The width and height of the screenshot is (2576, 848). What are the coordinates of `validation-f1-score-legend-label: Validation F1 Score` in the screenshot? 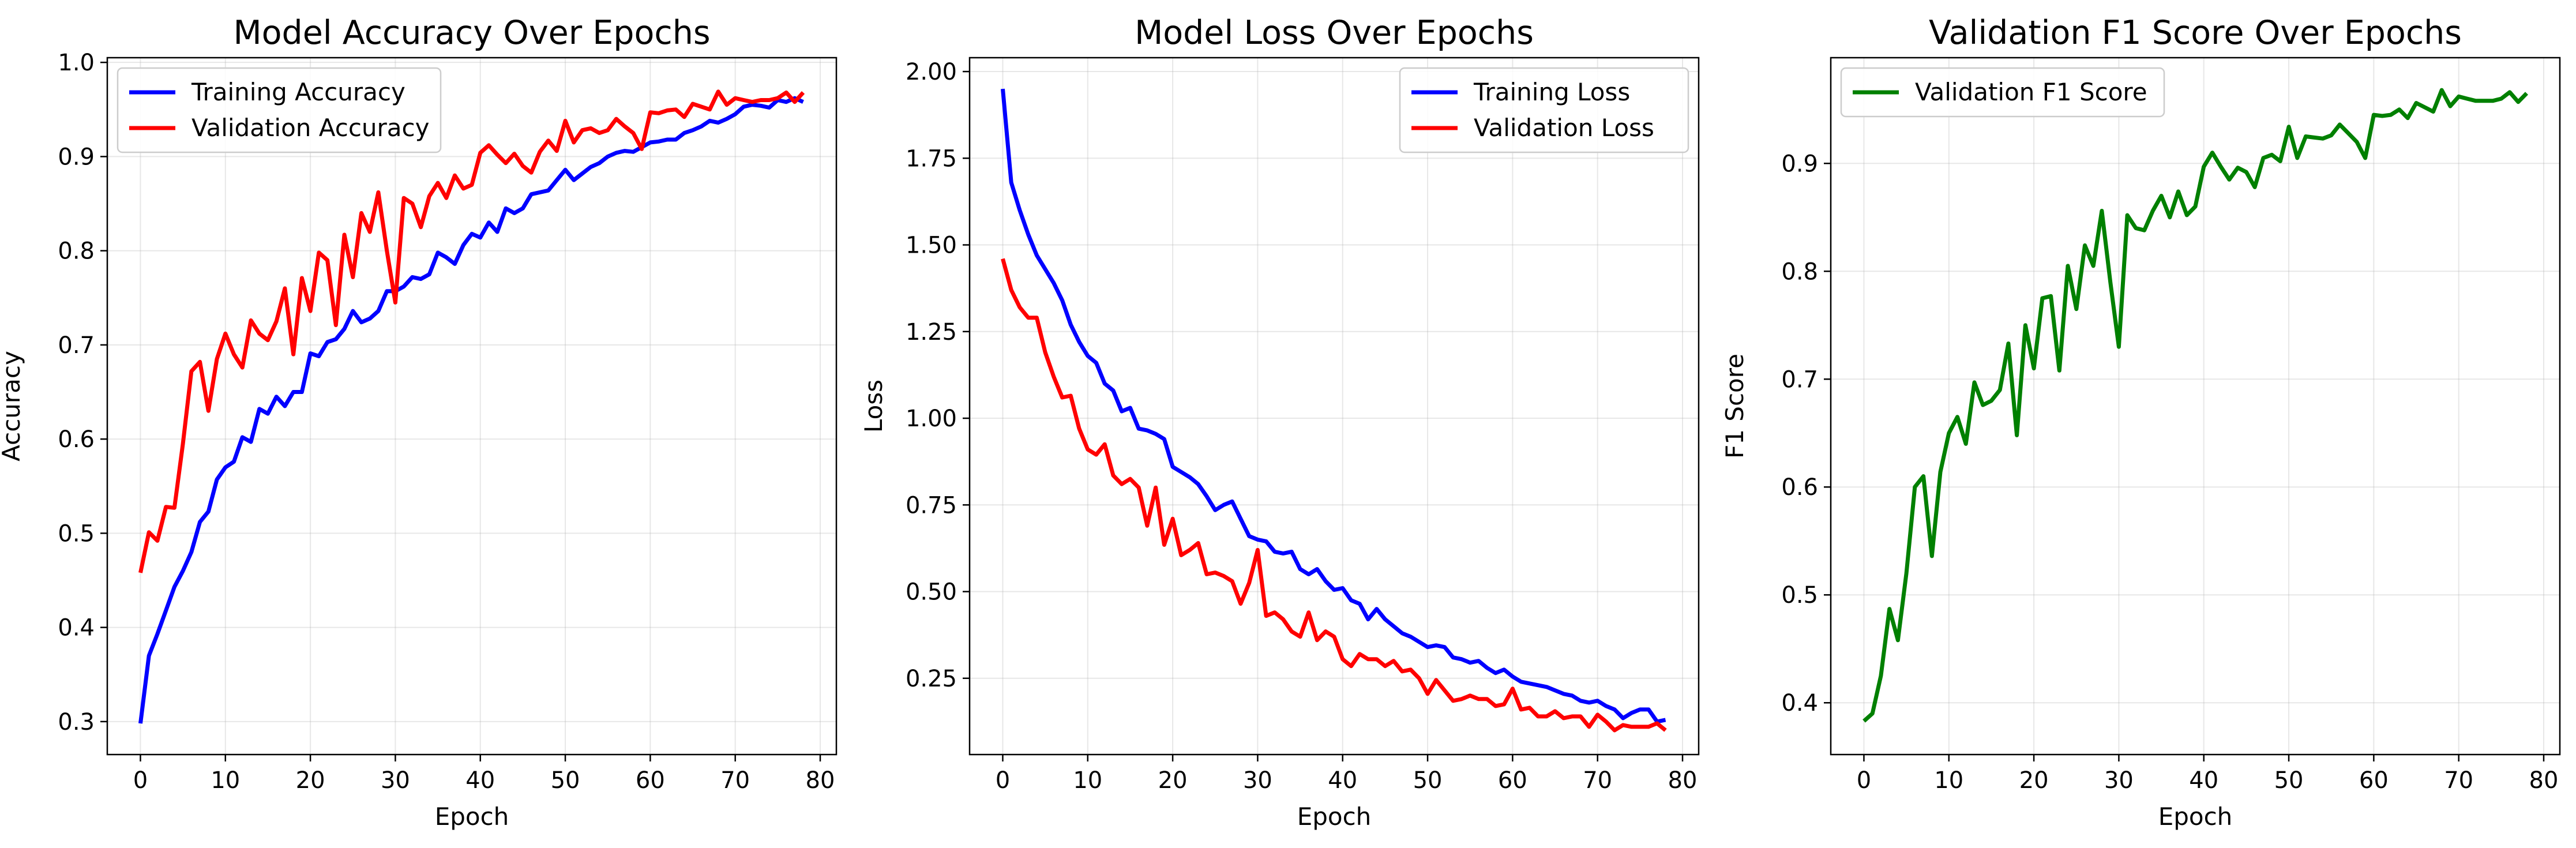 It's located at (2031, 92).